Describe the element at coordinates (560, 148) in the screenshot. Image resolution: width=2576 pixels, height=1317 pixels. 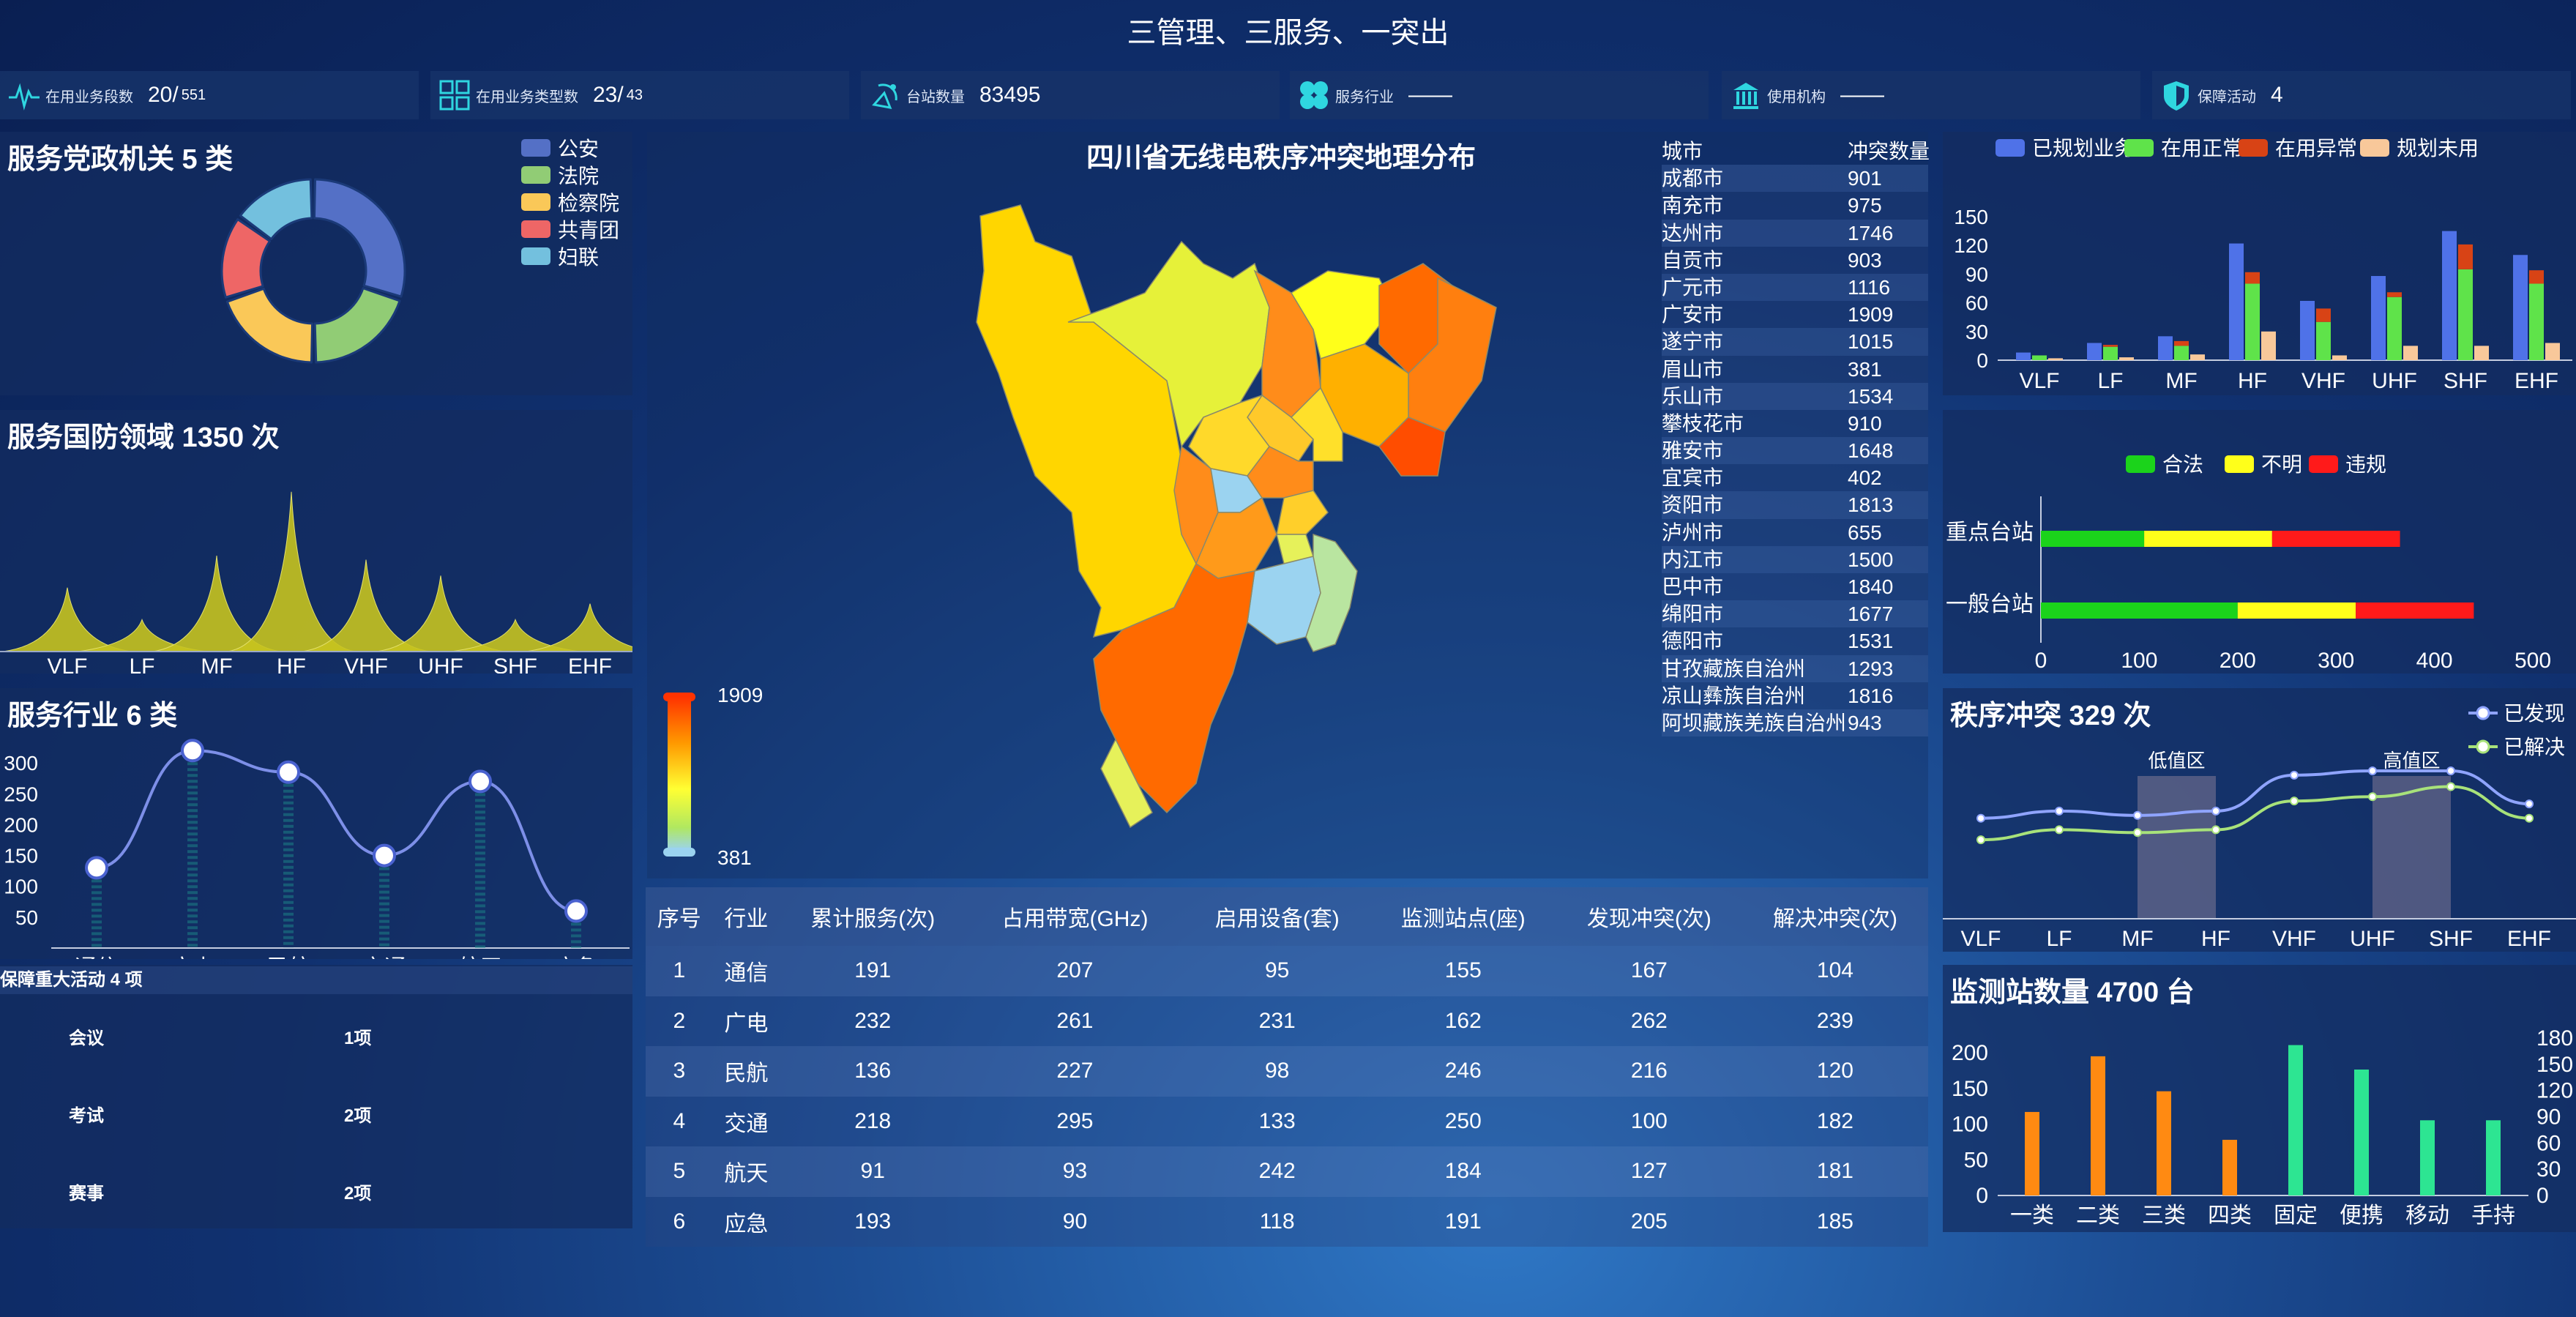
I see `legend-item-0: 公安` at that location.